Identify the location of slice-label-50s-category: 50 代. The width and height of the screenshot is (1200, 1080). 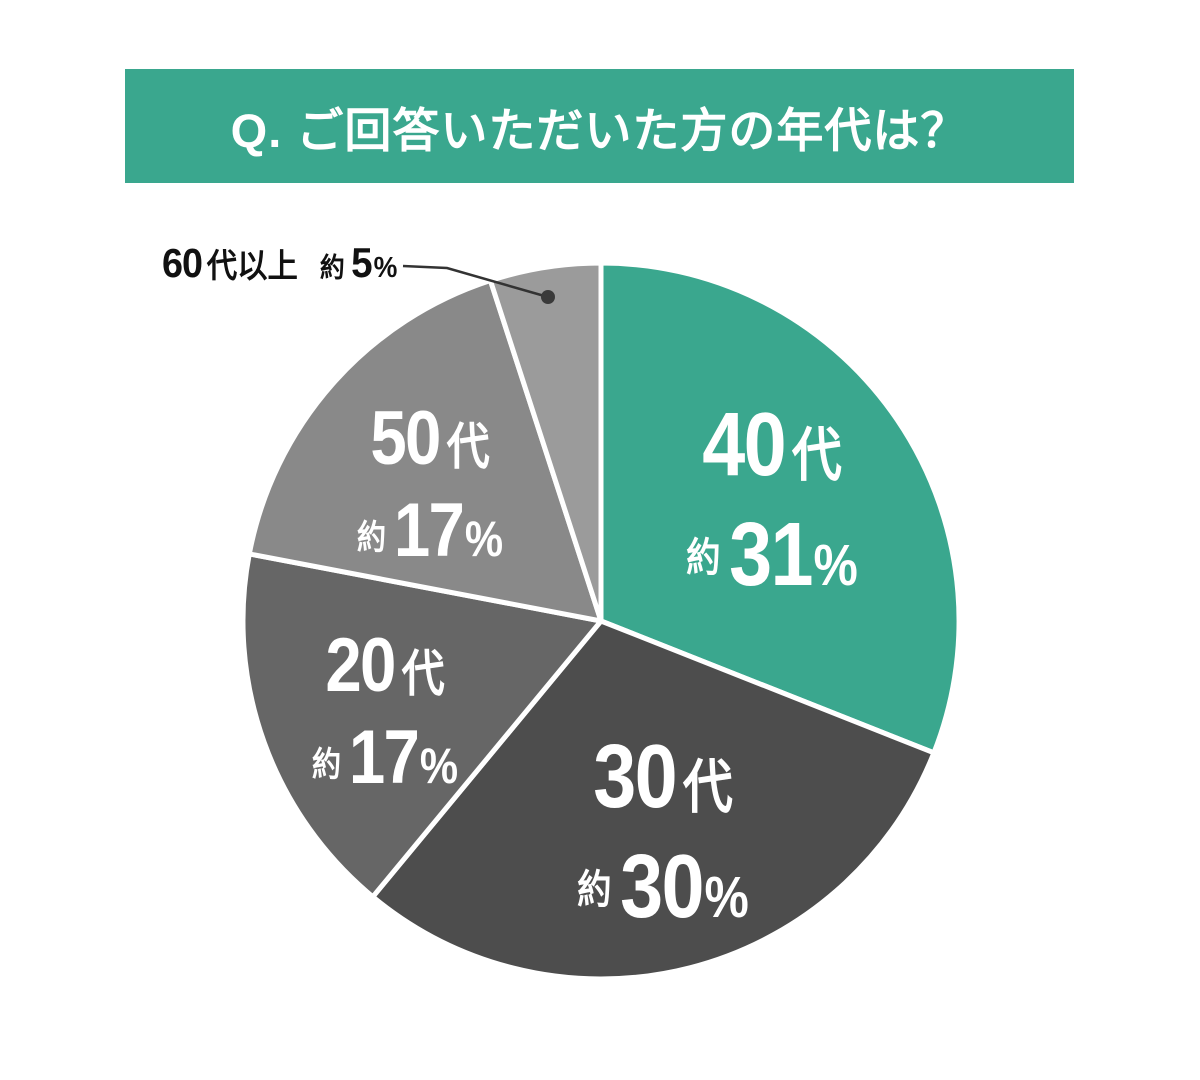
(430, 439).